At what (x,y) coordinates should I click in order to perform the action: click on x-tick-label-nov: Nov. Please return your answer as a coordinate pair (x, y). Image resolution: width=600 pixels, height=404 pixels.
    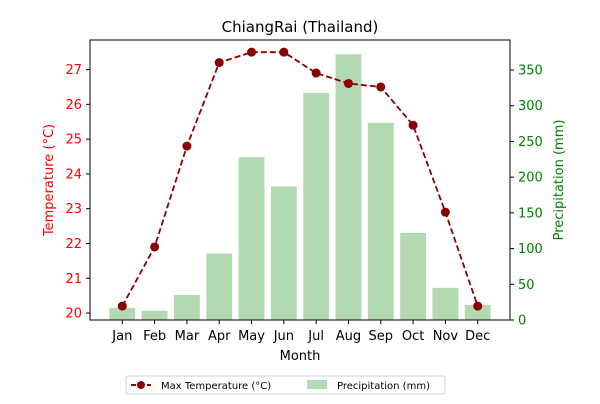
    Looking at the image, I should click on (446, 336).